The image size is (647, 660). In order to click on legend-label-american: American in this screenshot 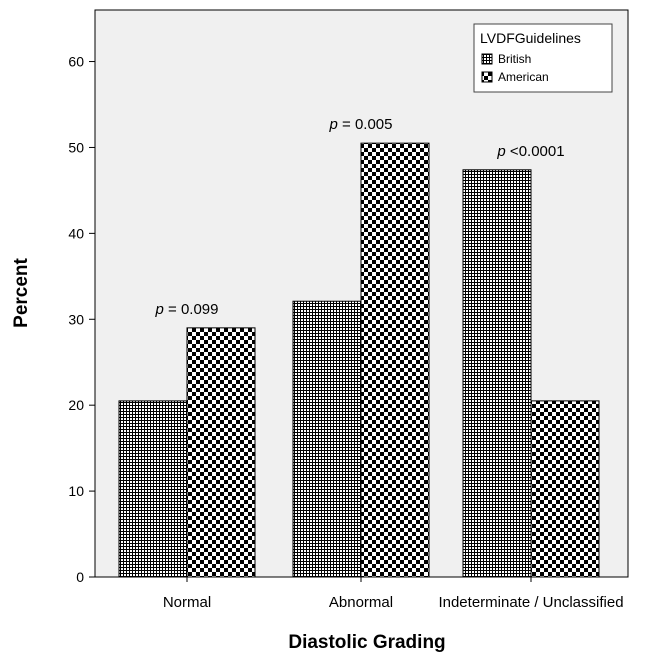, I will do `click(523, 77)`.